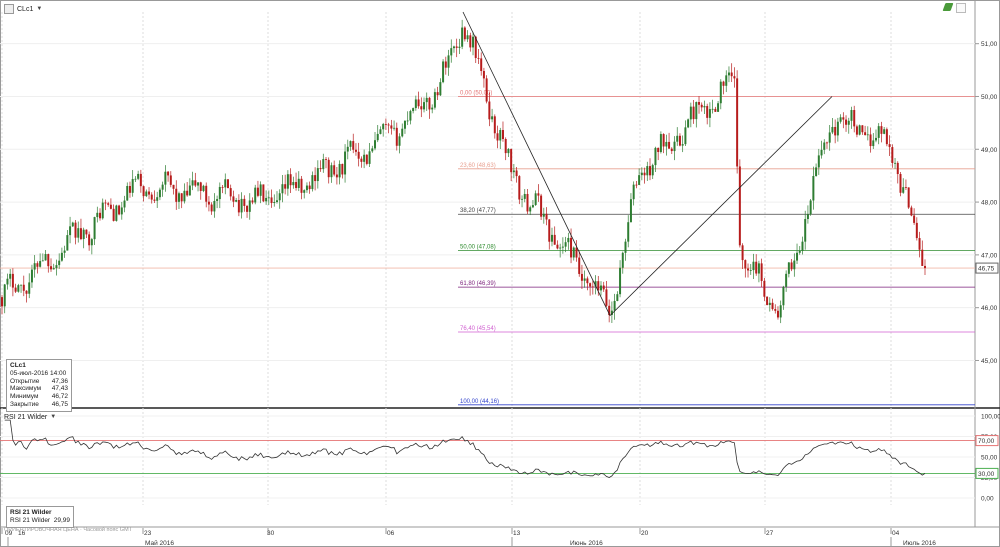  What do you see at coordinates (987, 441) in the screenshot?
I see `rsi-ob-tag` at bounding box center [987, 441].